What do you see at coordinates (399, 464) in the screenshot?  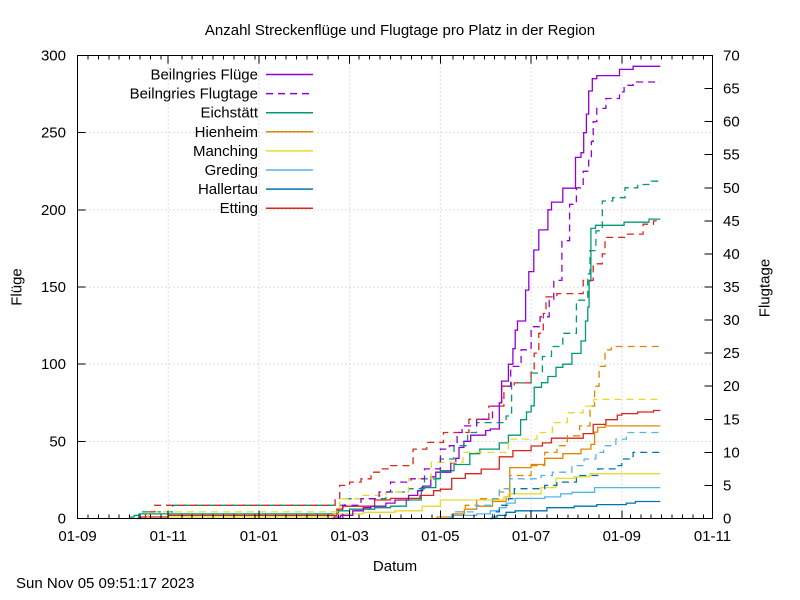 I see `series-line-etting-fluege` at bounding box center [399, 464].